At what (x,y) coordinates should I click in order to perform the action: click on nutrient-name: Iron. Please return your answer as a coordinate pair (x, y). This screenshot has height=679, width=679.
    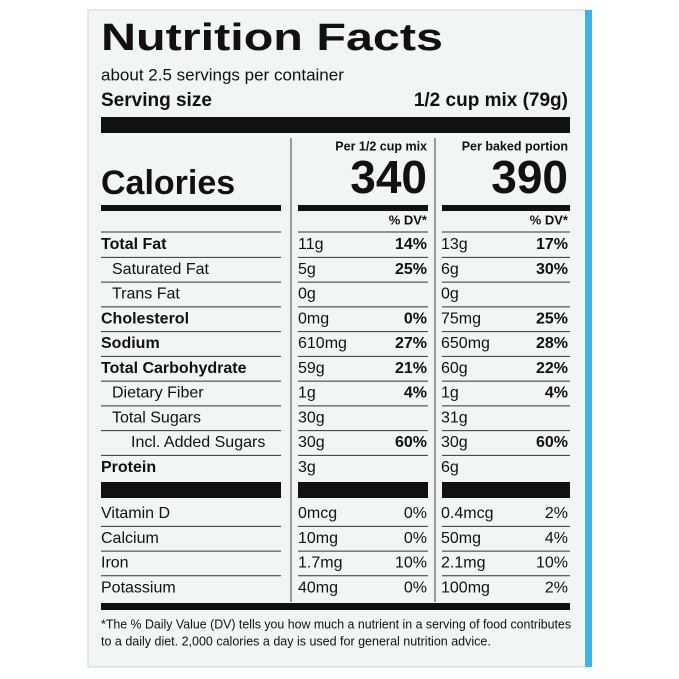
    Looking at the image, I should click on (115, 563).